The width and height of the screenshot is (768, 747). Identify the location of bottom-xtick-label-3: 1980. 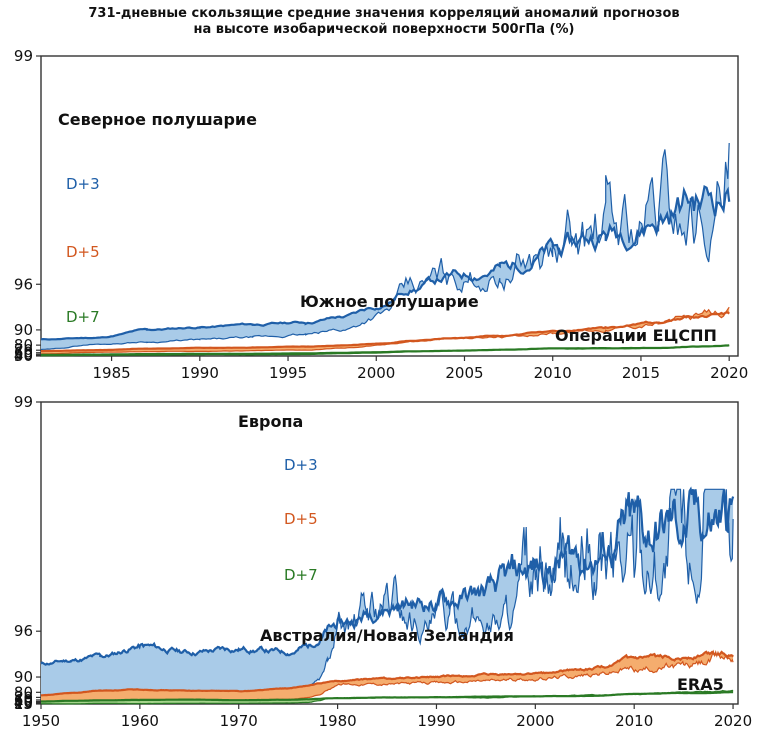
(338, 721).